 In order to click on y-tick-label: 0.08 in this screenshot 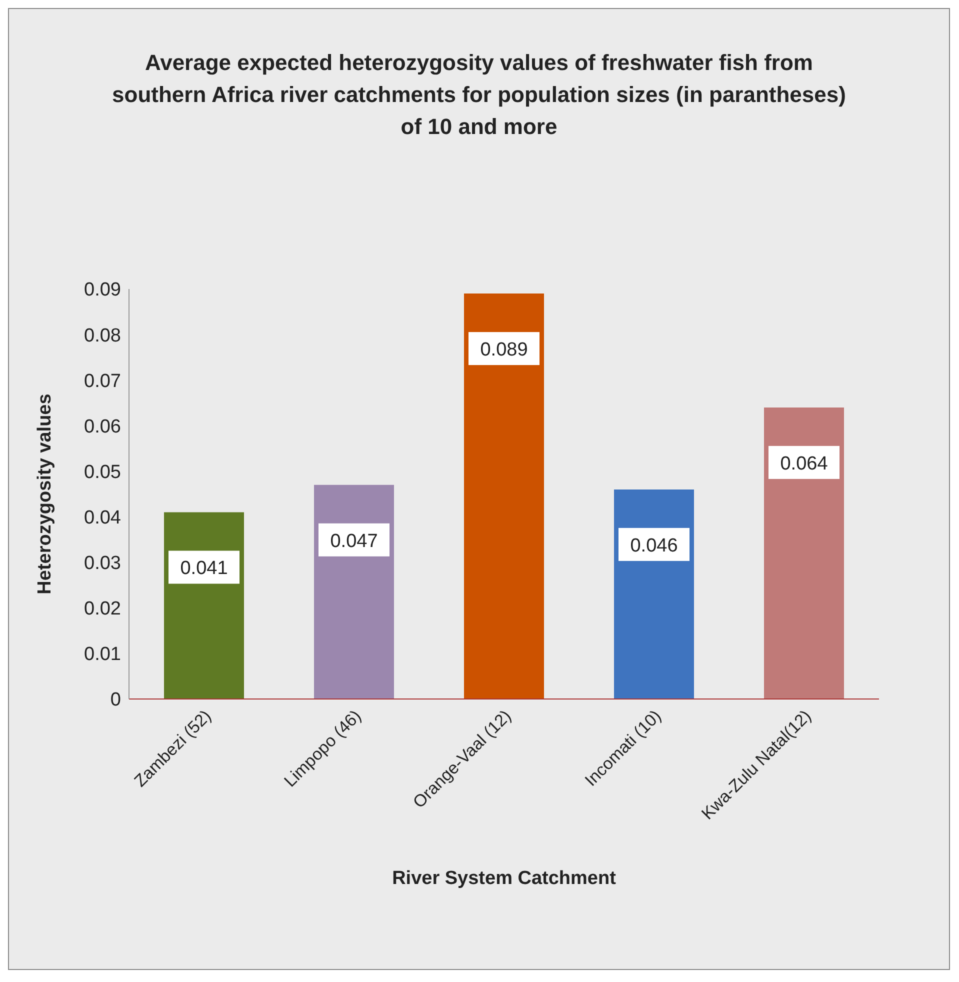, I will do `click(102, 335)`.